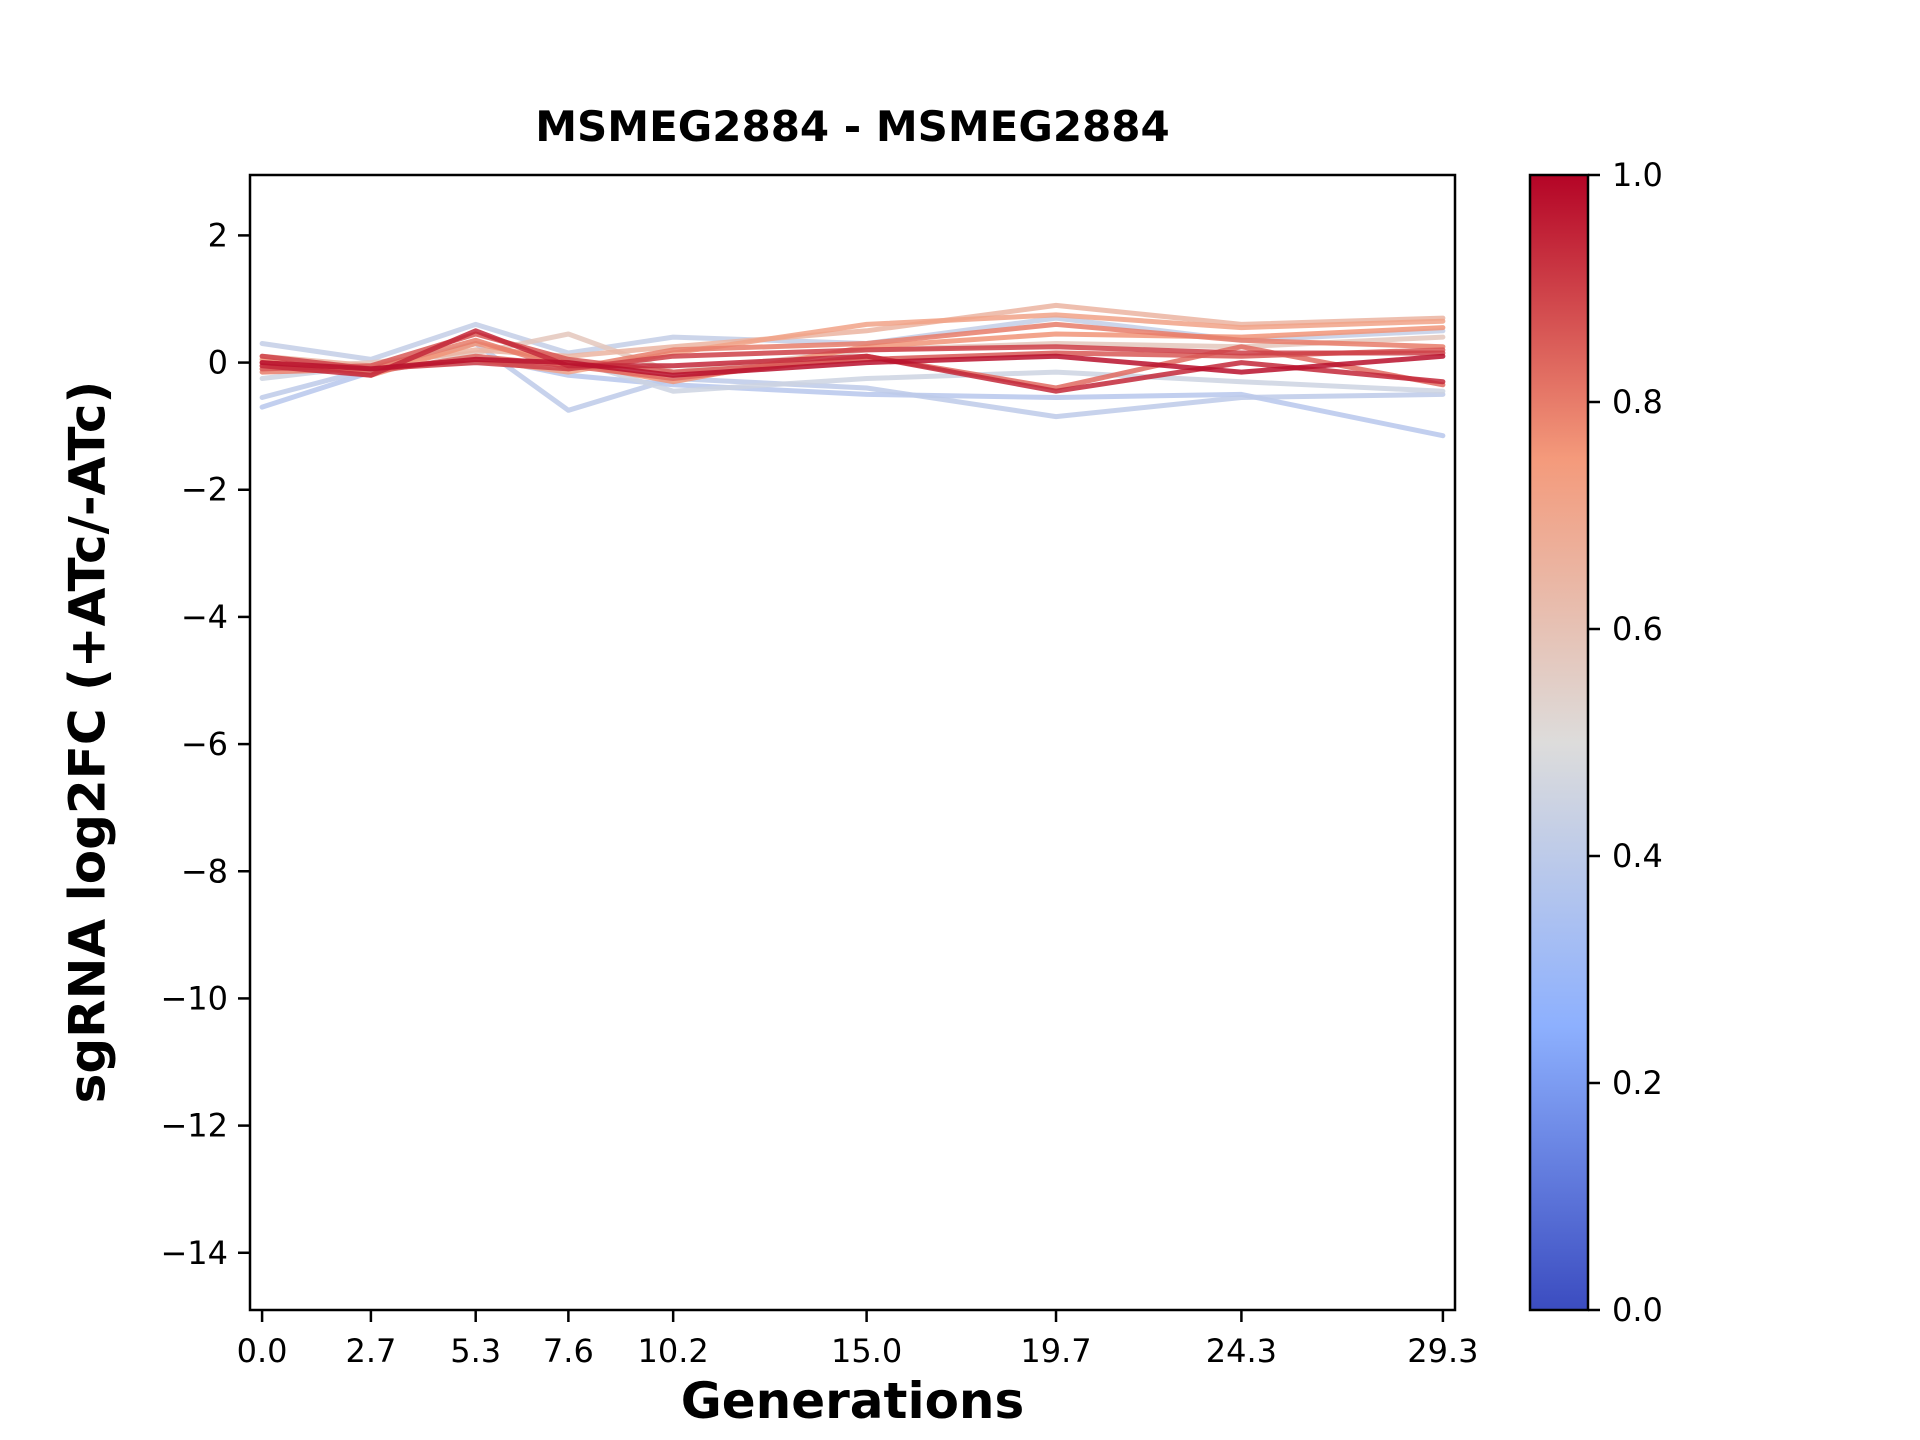 This screenshot has width=1920, height=1440. What do you see at coordinates (262, 1351) in the screenshot?
I see `x-tick-label: 0.0` at bounding box center [262, 1351].